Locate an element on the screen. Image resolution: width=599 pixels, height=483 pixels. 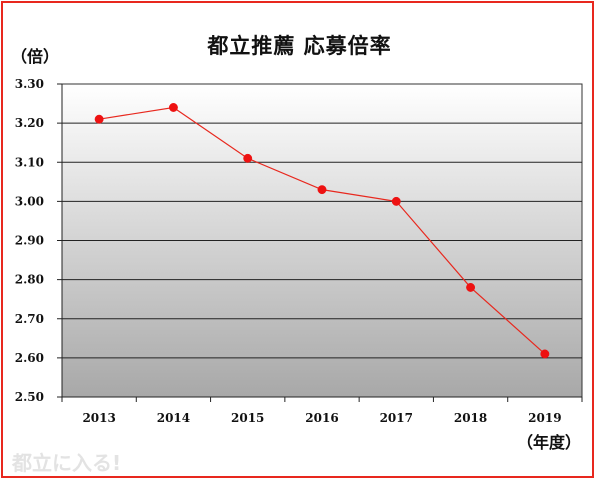
y-tick-label: 3.20 is located at coordinates (29, 123).